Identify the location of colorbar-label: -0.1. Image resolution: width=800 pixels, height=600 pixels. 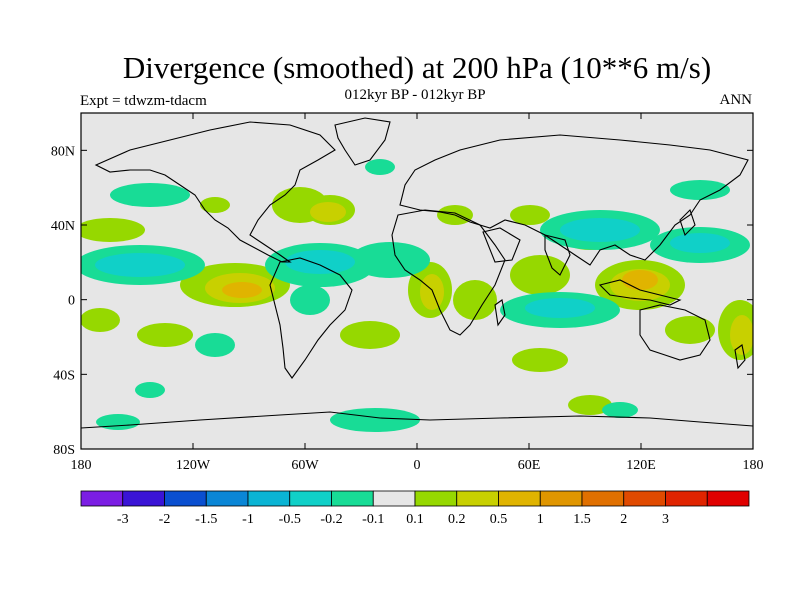
(373, 519).